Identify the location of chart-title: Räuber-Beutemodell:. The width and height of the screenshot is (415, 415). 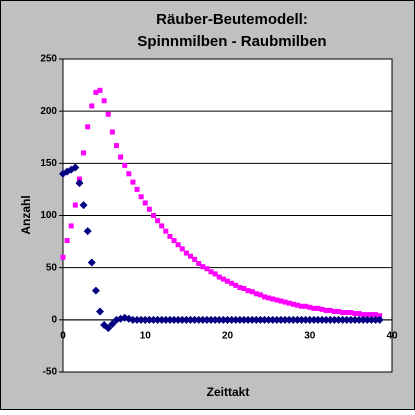
(232, 19).